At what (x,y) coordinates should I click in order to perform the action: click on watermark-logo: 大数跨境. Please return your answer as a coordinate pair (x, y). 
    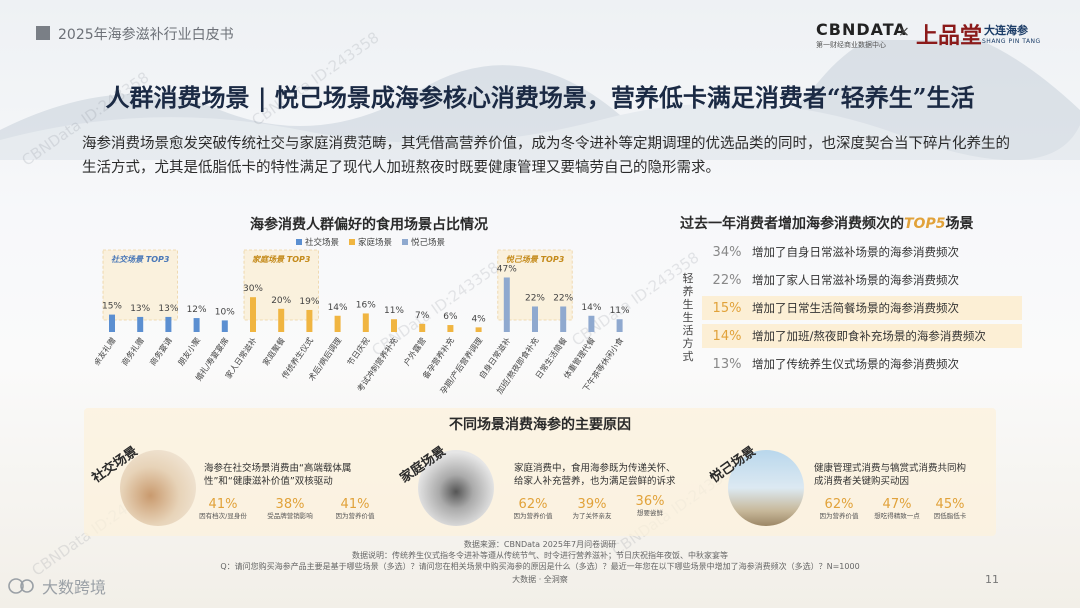
    Looking at the image, I should click on (57, 586).